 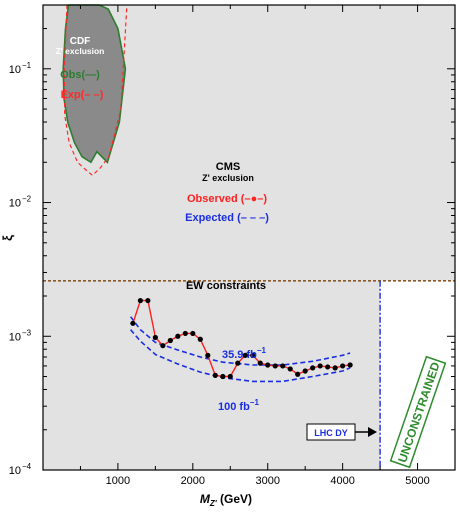 I want to click on x-tick-label: 2000, so click(x=193, y=481).